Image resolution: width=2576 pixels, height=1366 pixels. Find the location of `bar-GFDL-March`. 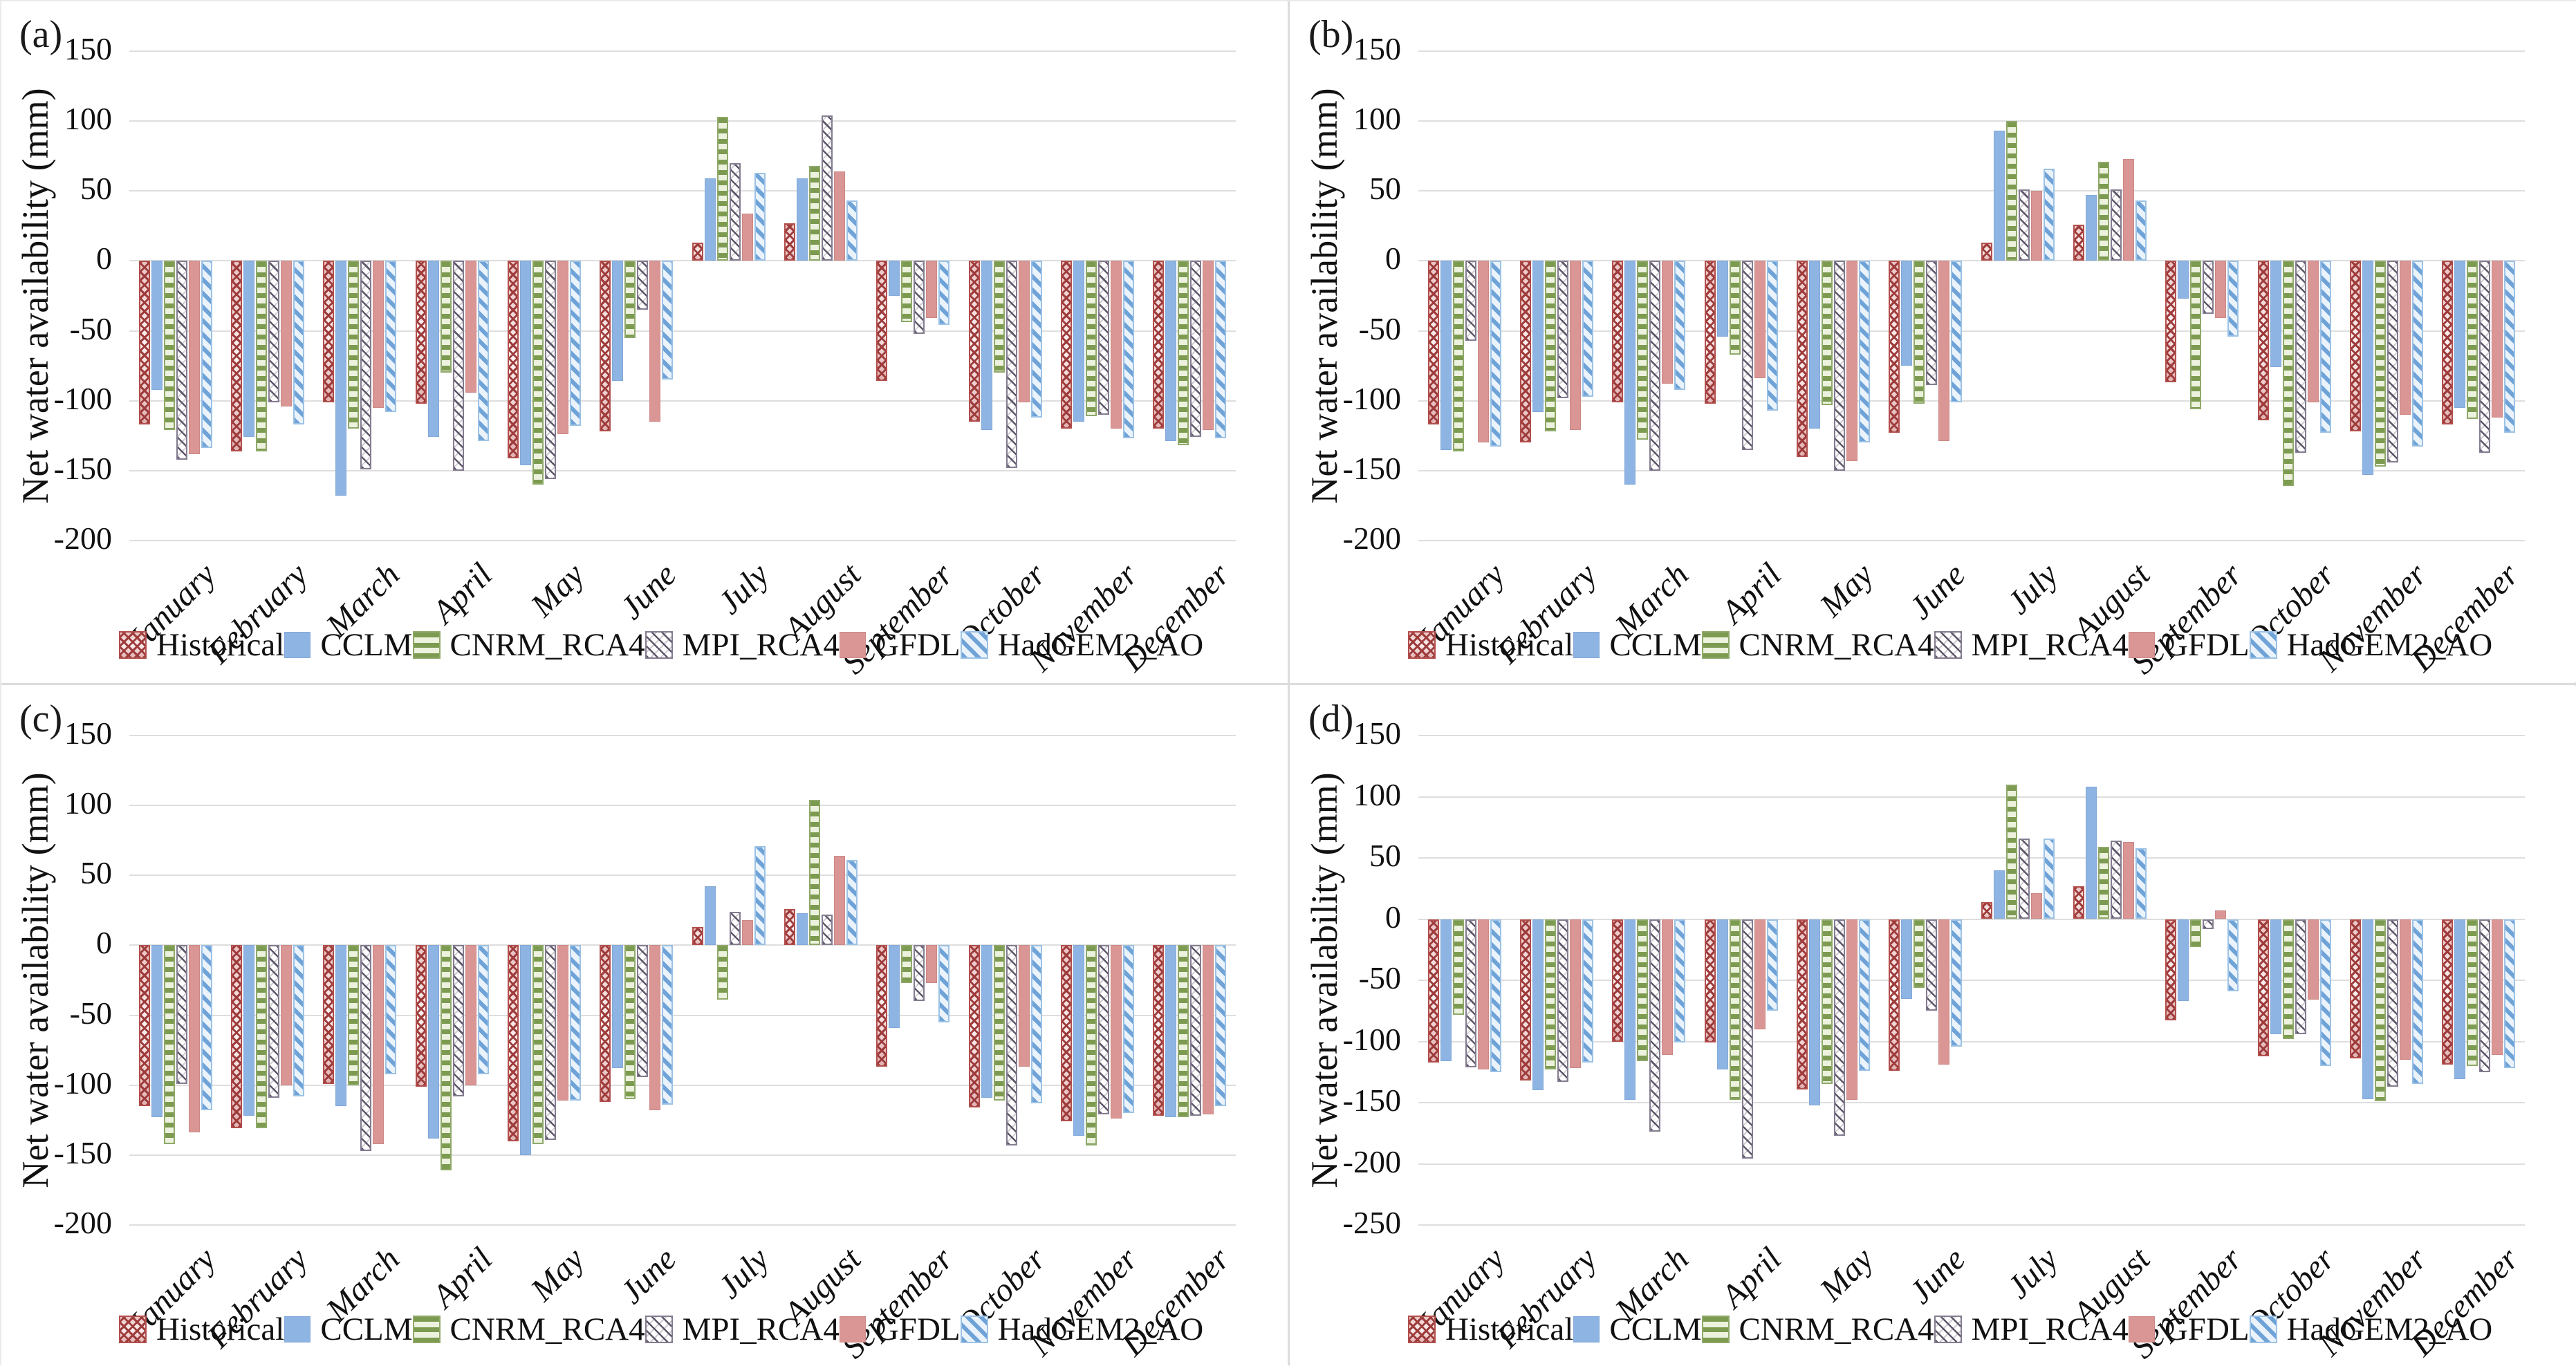

bar-GFDL-March is located at coordinates (1668, 987).